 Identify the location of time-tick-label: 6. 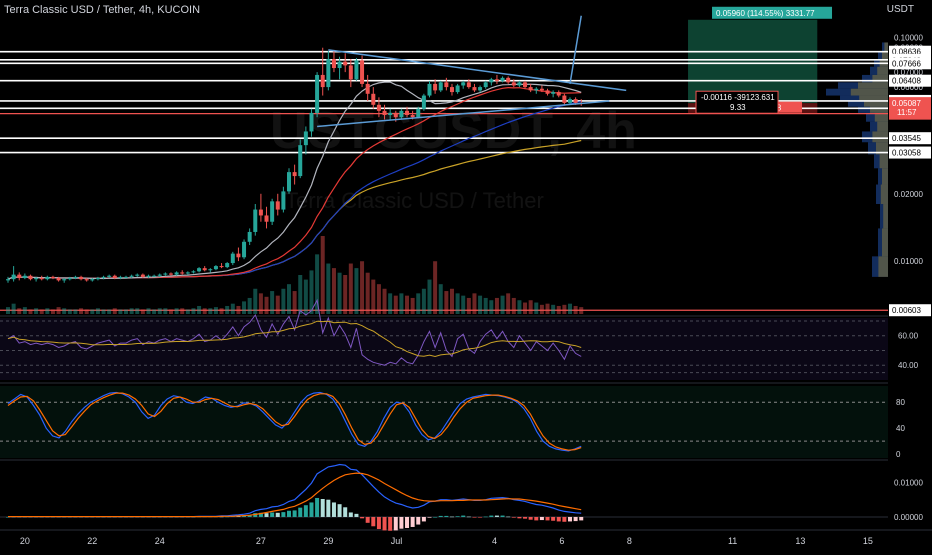
(561, 541).